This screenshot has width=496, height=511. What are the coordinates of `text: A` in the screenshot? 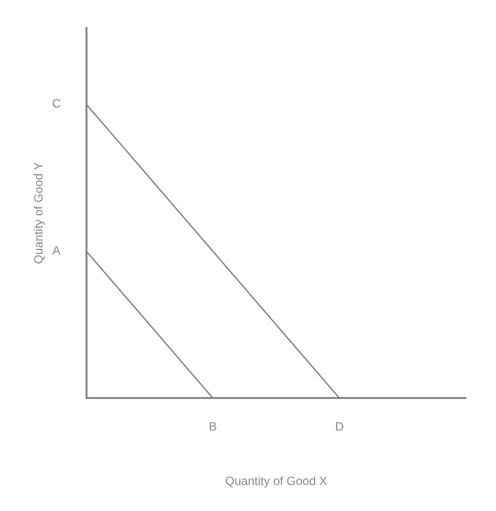 It's located at (56, 251).